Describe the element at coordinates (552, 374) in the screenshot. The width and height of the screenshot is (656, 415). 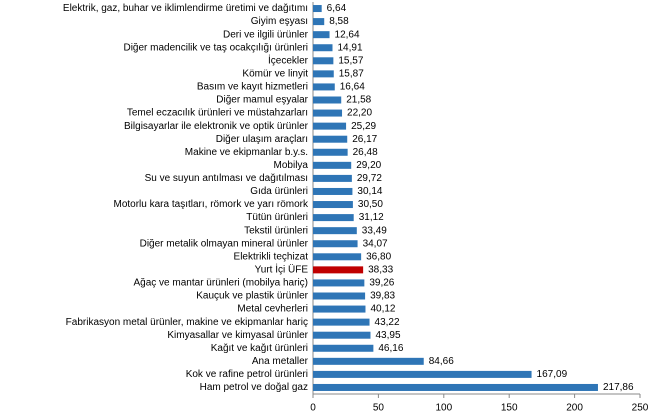
I see `value-label: 167,09` at that location.